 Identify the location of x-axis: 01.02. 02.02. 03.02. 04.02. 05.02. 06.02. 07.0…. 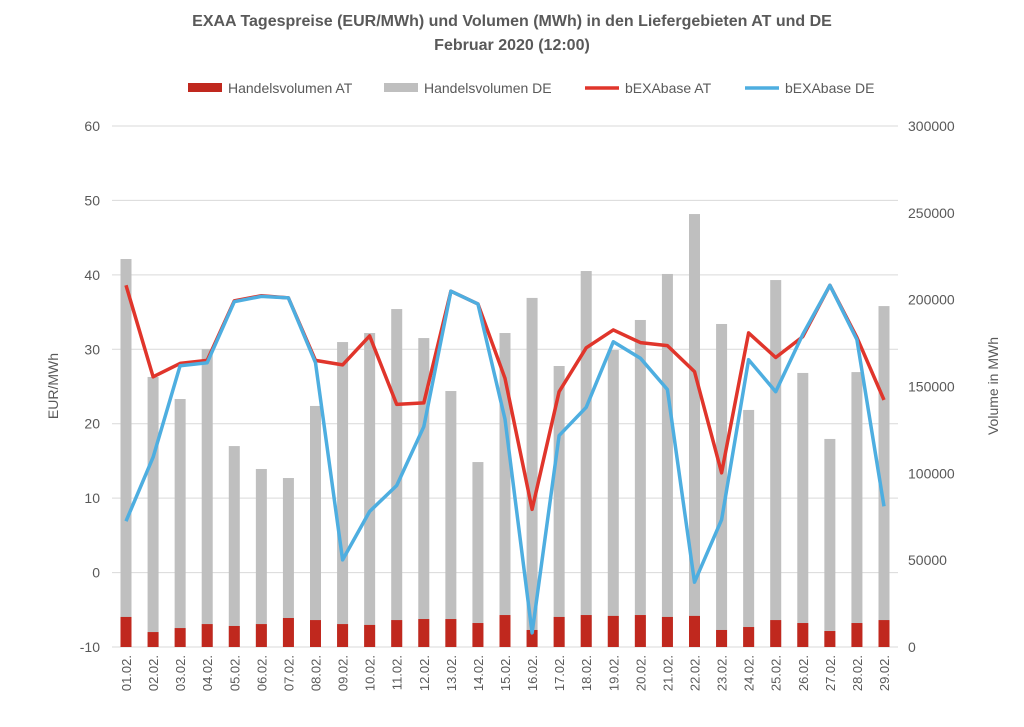
(505, 673).